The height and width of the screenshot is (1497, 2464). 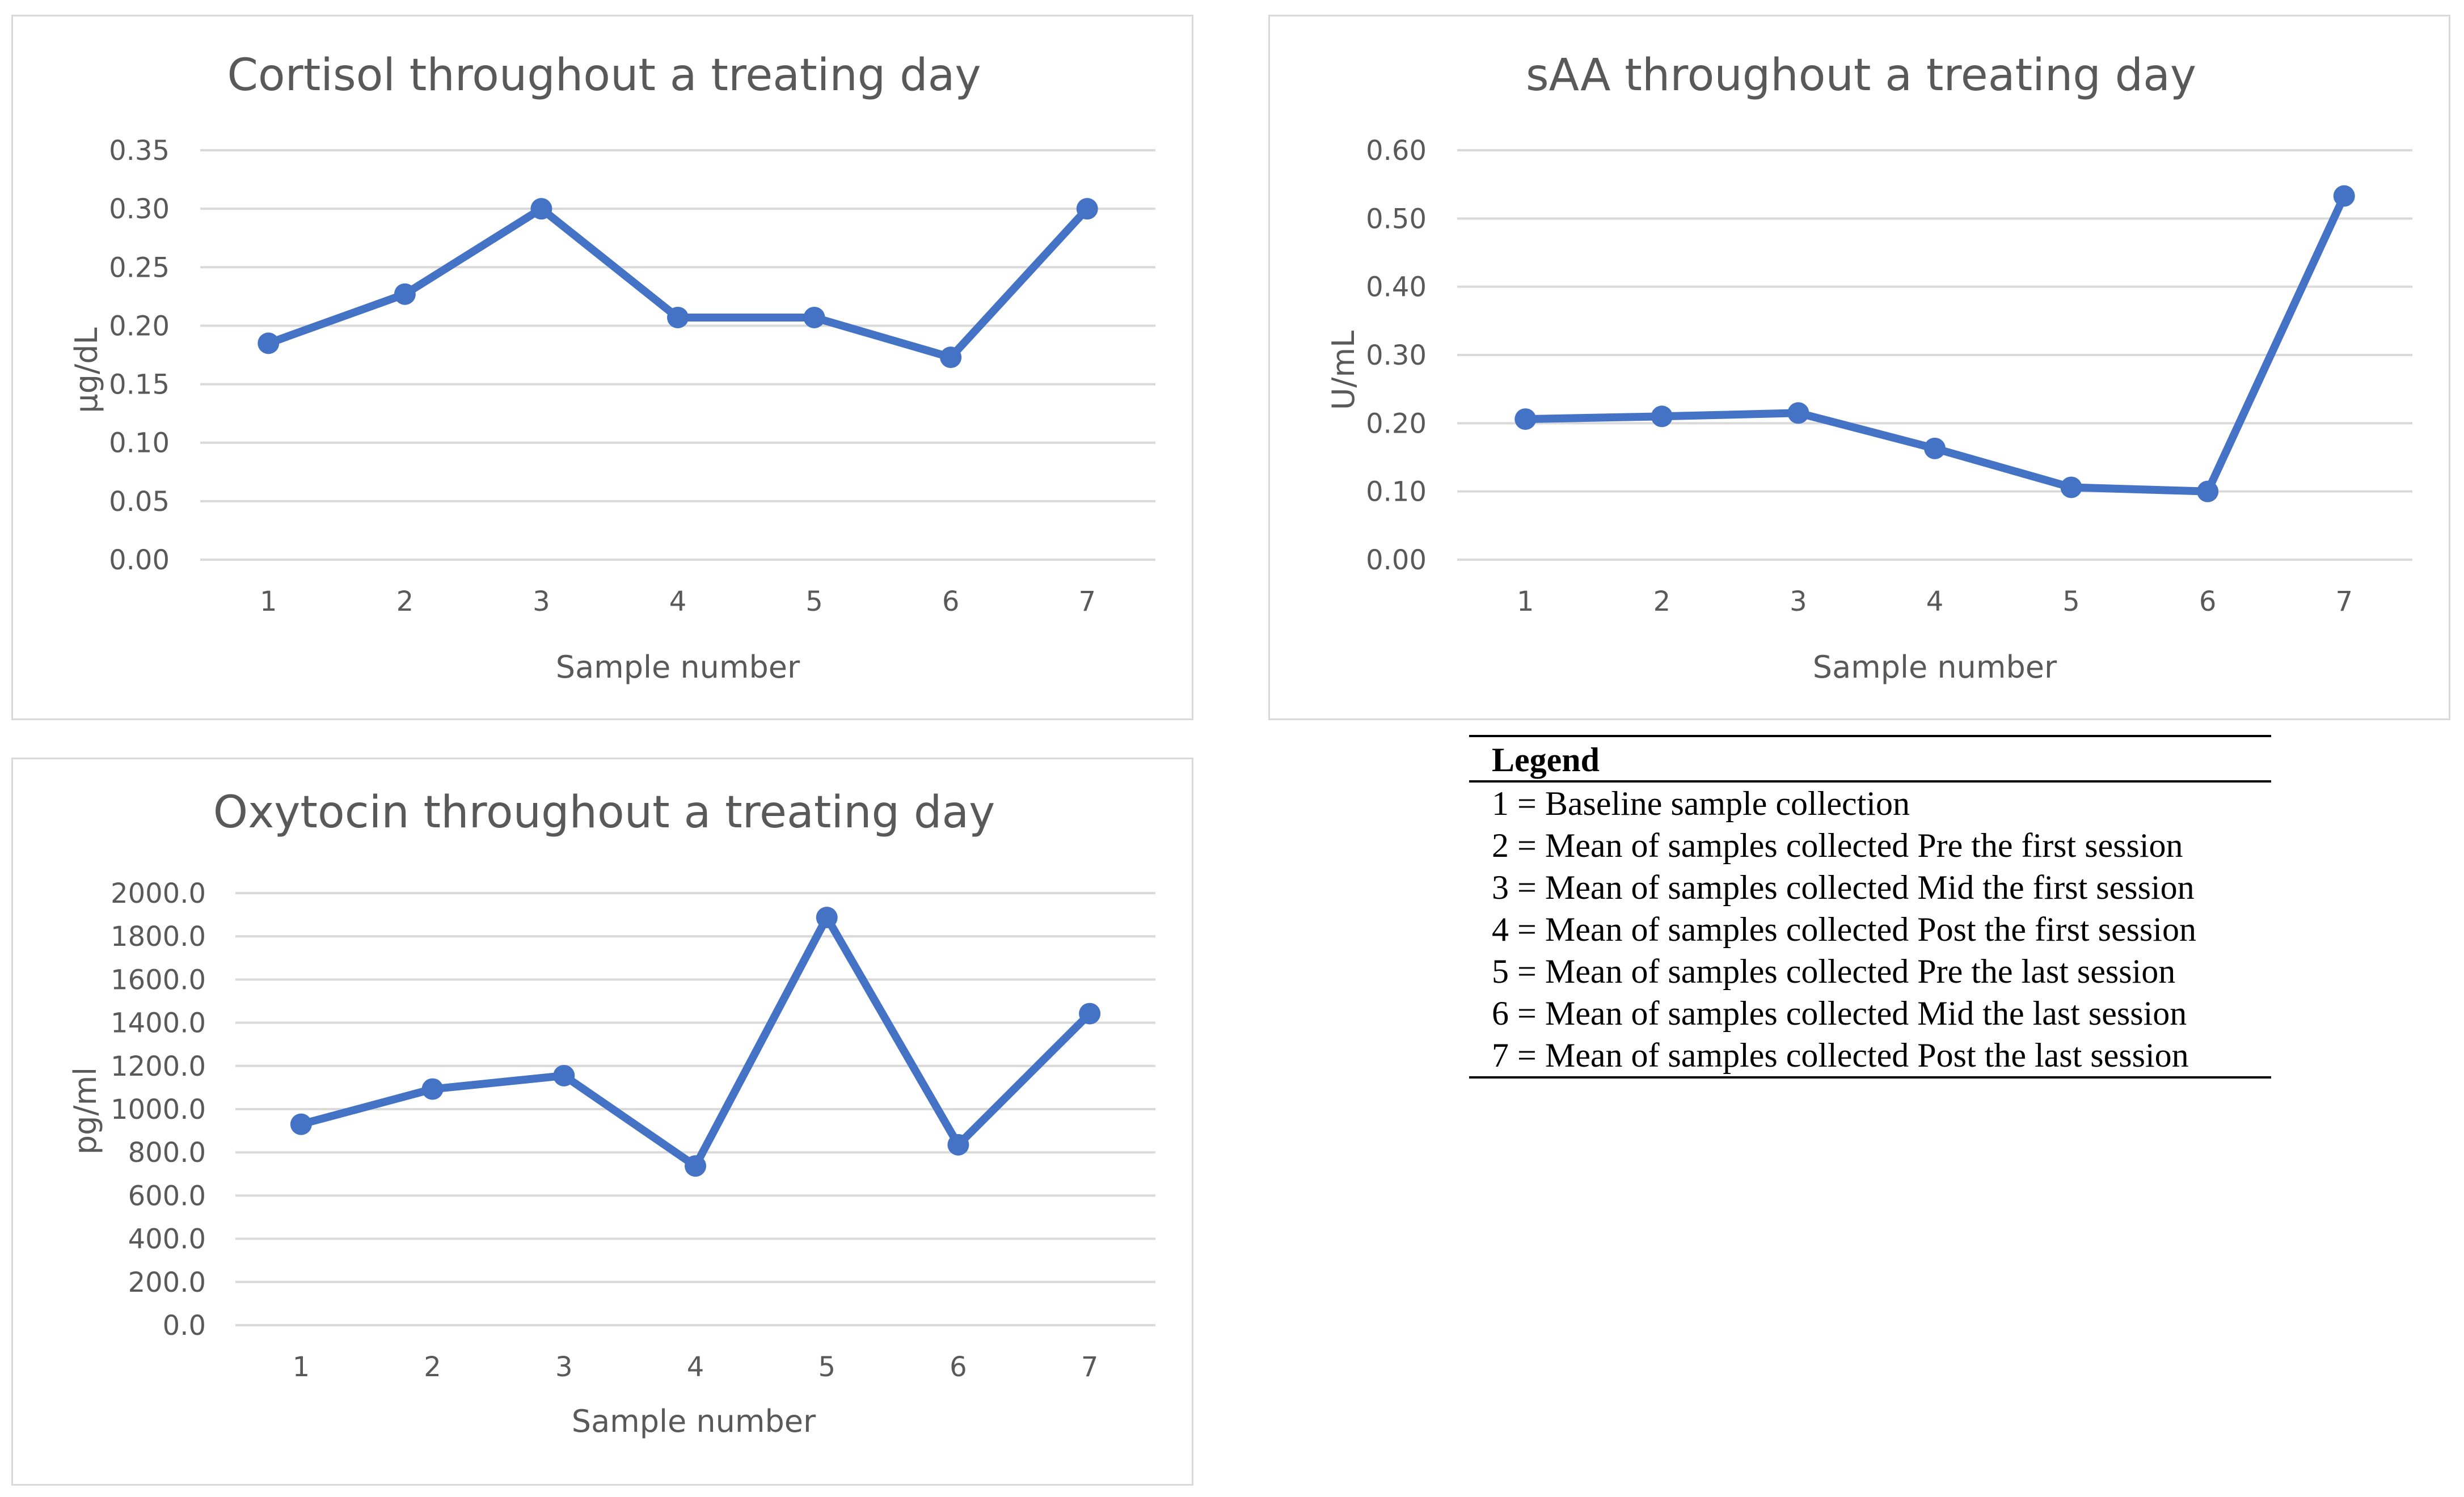 What do you see at coordinates (1396, 151) in the screenshot?
I see `y-tick-label: 0.60` at bounding box center [1396, 151].